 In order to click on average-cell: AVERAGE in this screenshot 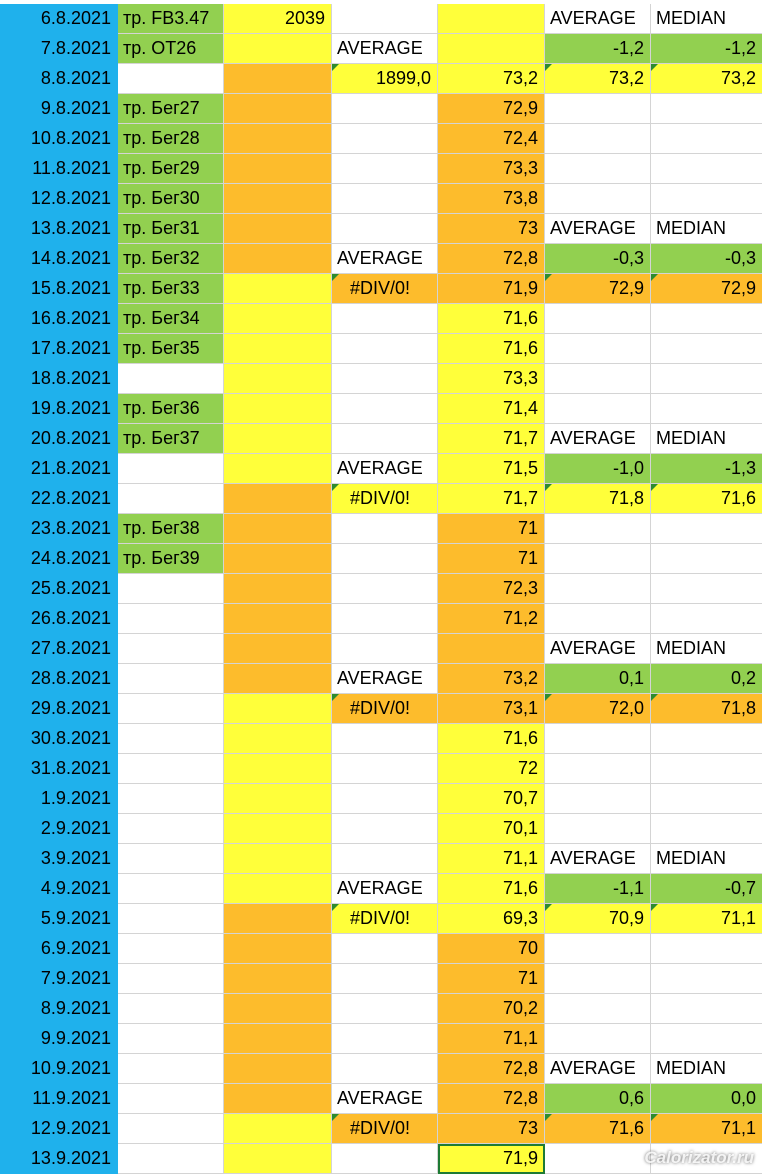, I will do `click(598, 859)`.